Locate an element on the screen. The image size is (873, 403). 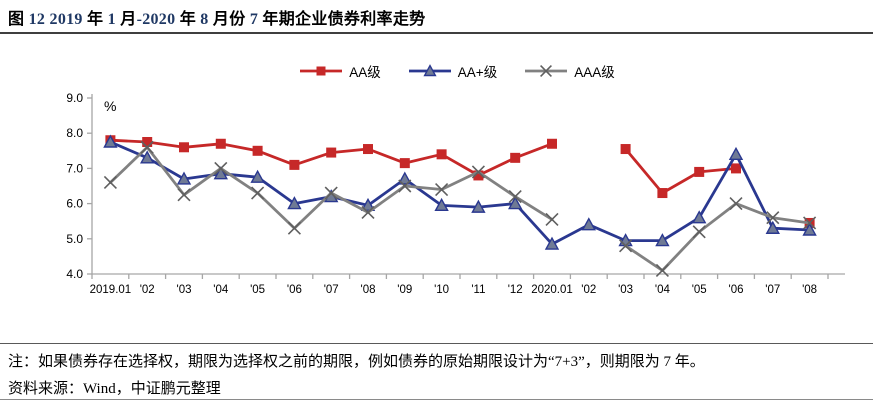
data-source: 资料来源：Wind，中证鹏元整理 is located at coordinates (114, 389).